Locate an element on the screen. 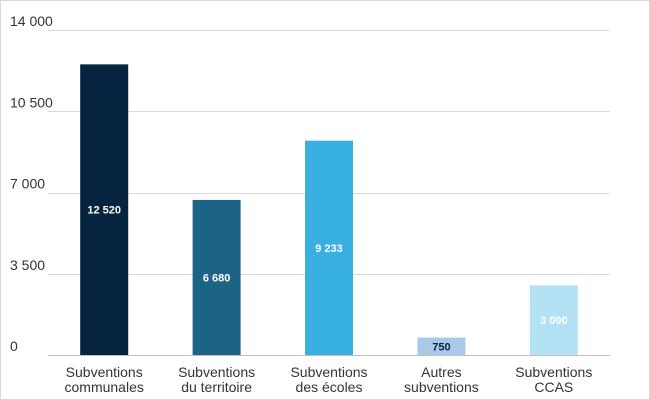  data-label: 6 680 is located at coordinates (217, 278).